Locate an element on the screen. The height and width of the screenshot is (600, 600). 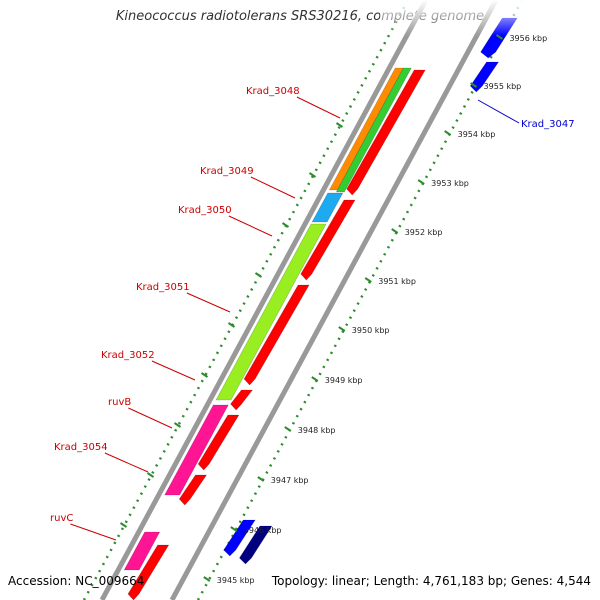
cyan-feature is located at coordinates (327, 207).